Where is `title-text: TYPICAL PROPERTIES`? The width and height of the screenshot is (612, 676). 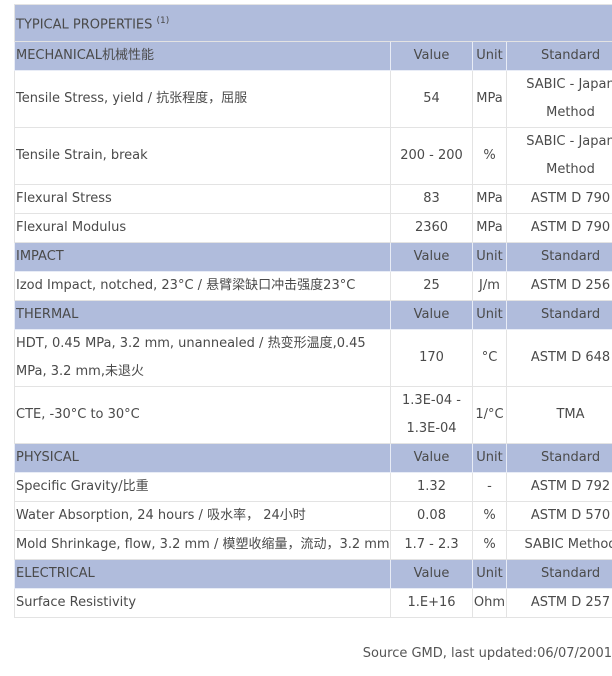 title-text: TYPICAL PROPERTIES is located at coordinates (84, 25).